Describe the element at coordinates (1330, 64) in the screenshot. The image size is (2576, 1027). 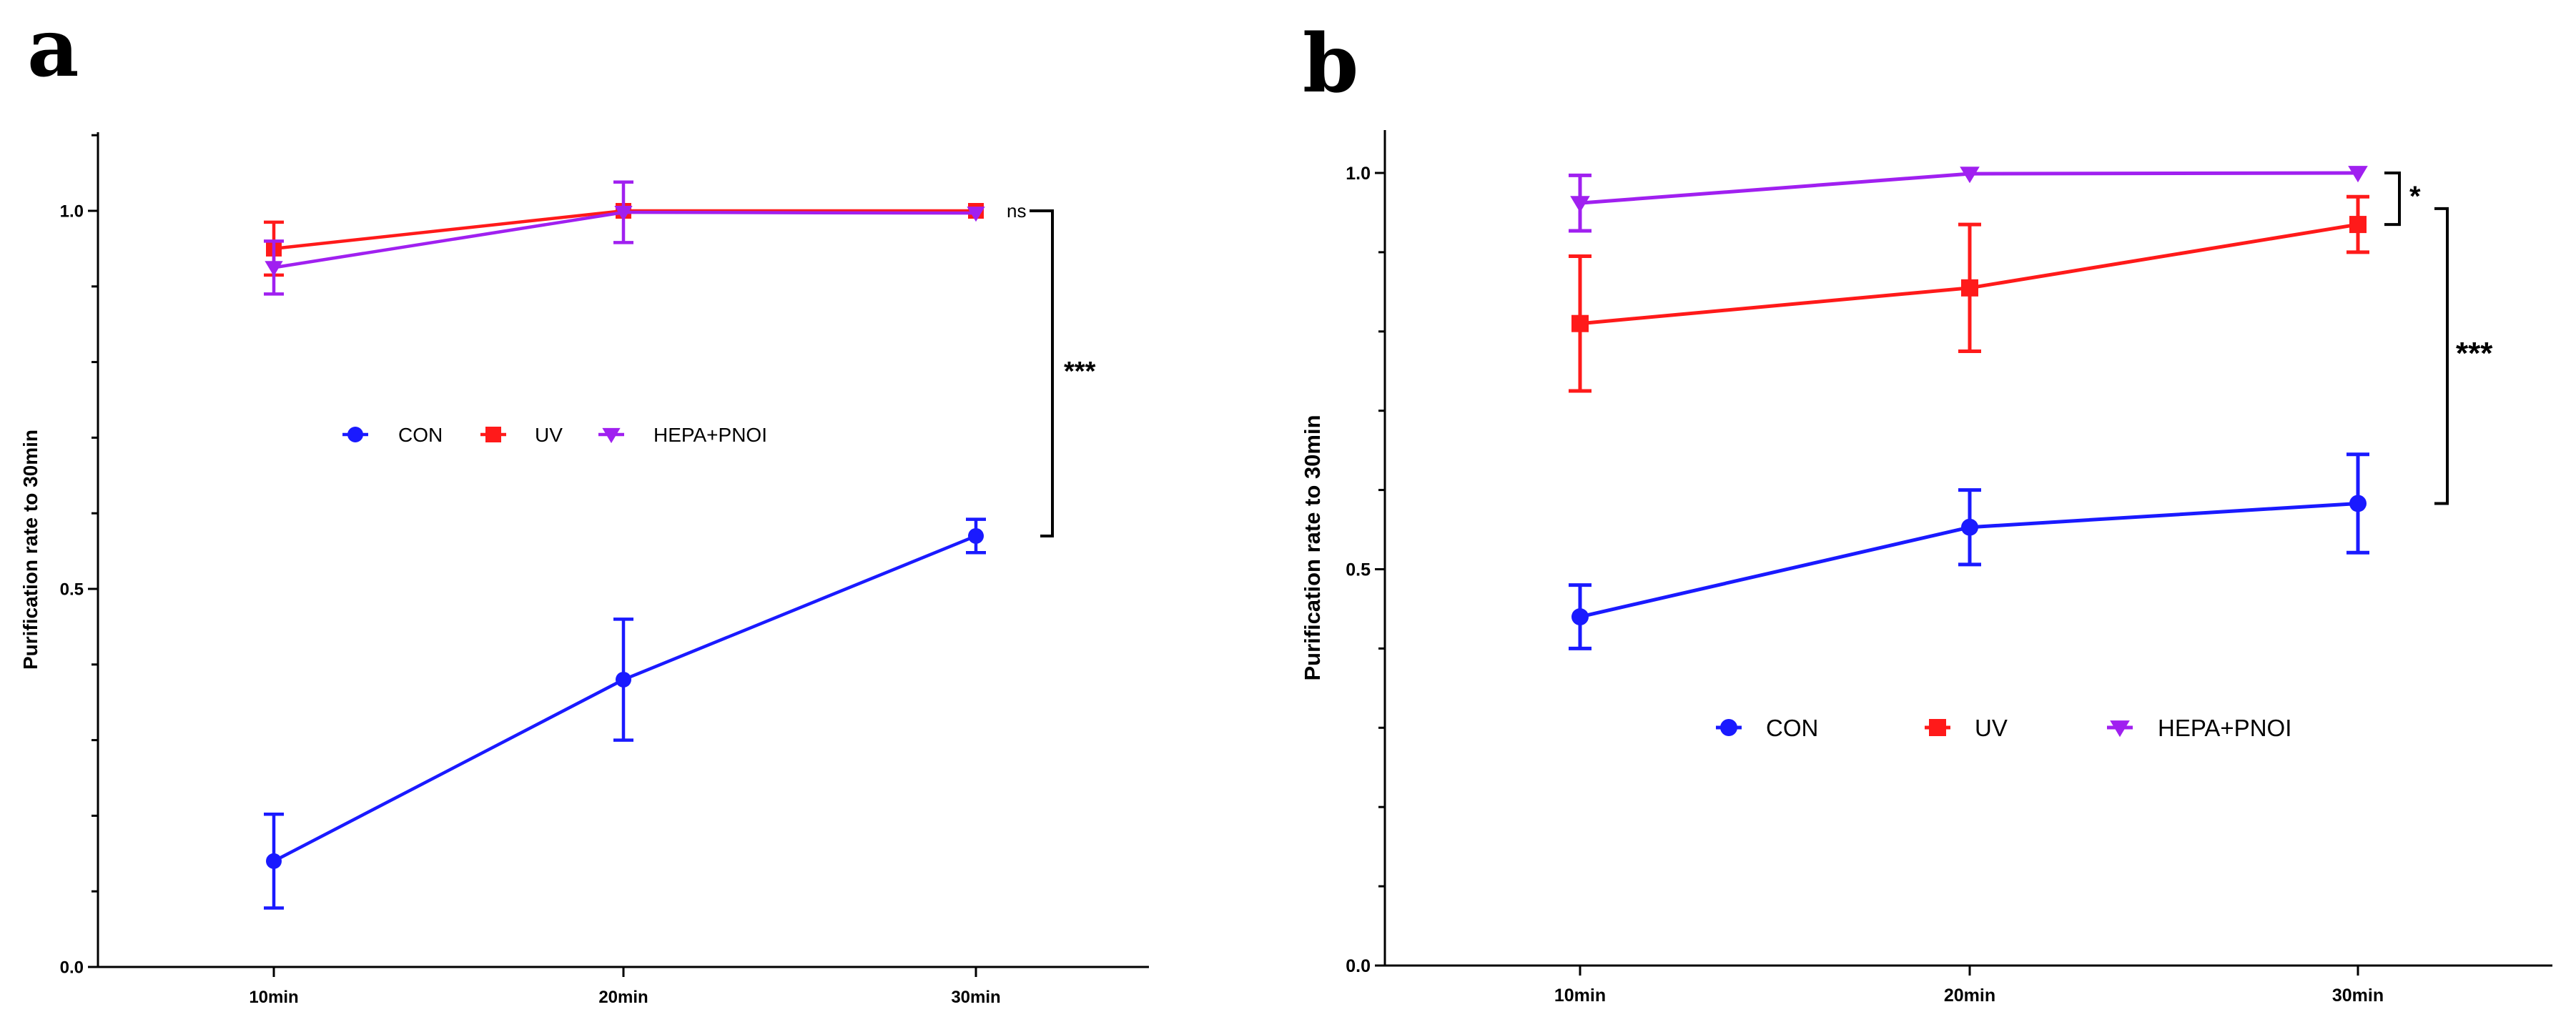
I see `panel-label-b: b` at that location.